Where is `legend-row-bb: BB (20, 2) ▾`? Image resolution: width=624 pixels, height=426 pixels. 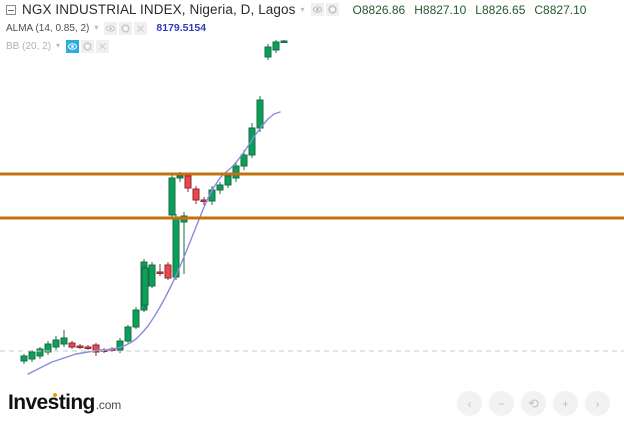 legend-row-bb: BB (20, 2) ▾ is located at coordinates (312, 46).